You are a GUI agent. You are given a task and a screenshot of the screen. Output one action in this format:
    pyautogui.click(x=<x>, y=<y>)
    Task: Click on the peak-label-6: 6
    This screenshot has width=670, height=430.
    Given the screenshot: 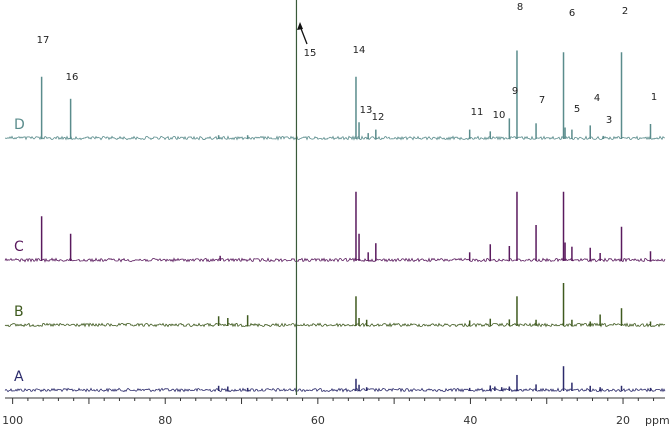 What is the action you would take?
    pyautogui.click(x=572, y=13)
    